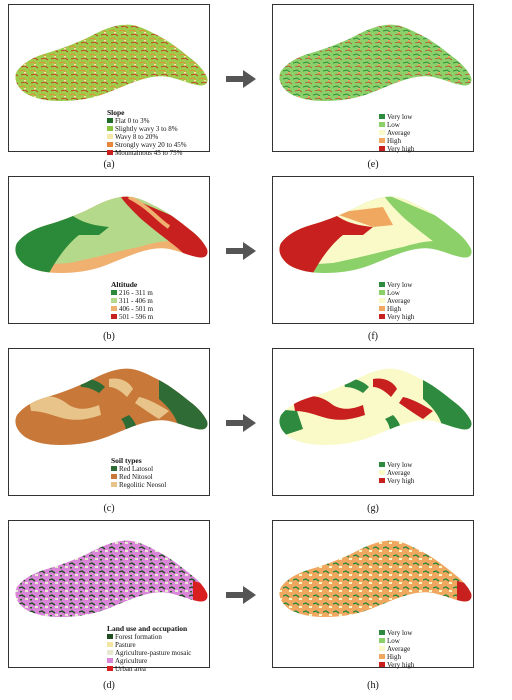 The width and height of the screenshot is (512, 700). Describe the element at coordinates (116, 112) in the screenshot. I see `legend-title: Slope` at that location.